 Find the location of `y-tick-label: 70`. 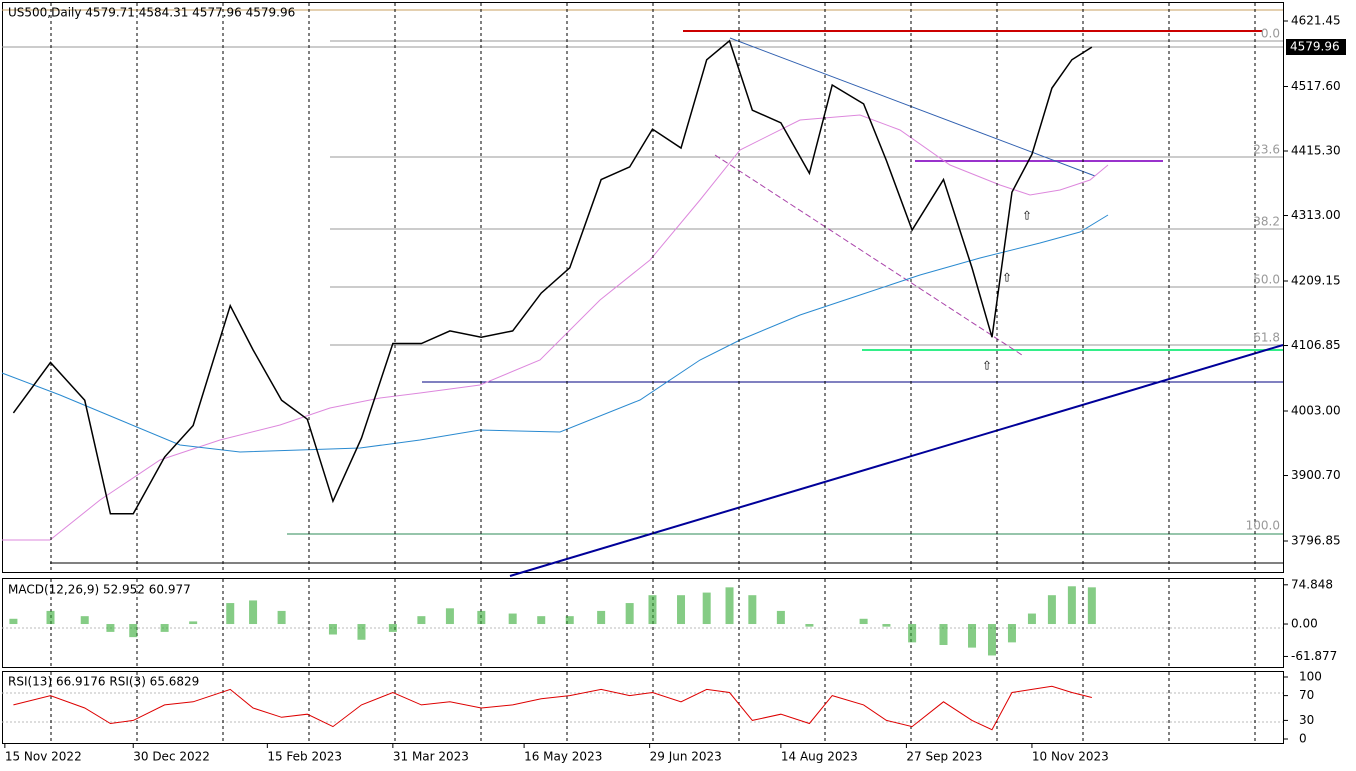

y-tick-label: 70 is located at coordinates (1306, 695).